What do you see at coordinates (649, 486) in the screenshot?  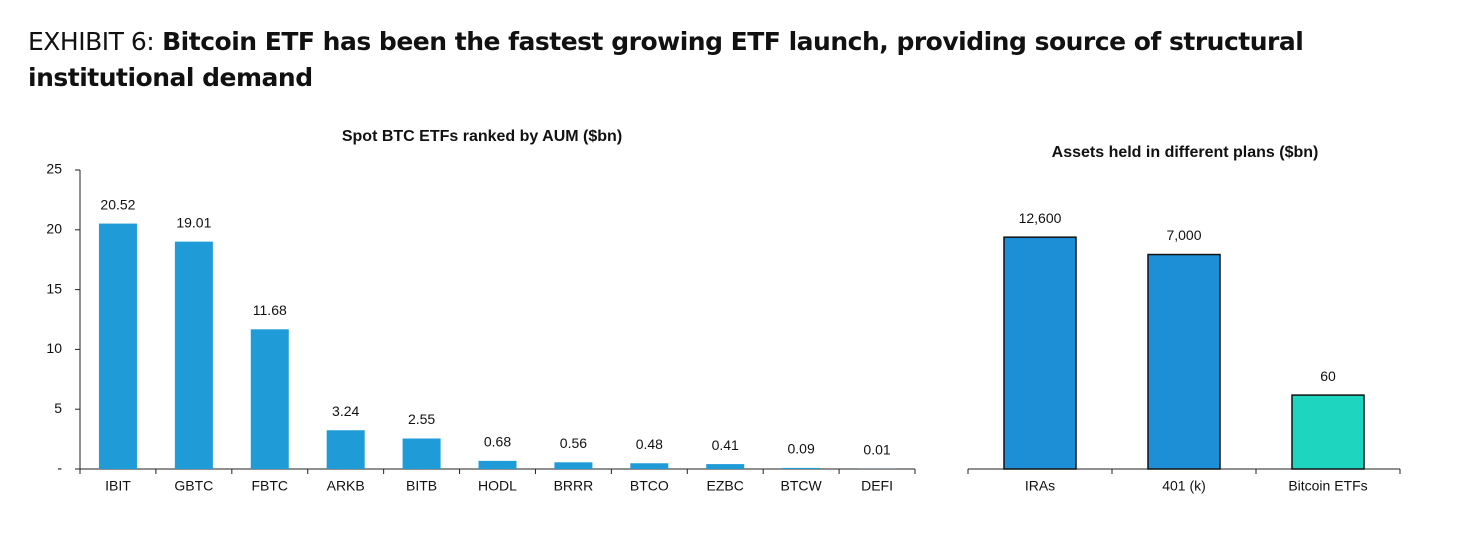 I see `x-tick-label: BTCO` at bounding box center [649, 486].